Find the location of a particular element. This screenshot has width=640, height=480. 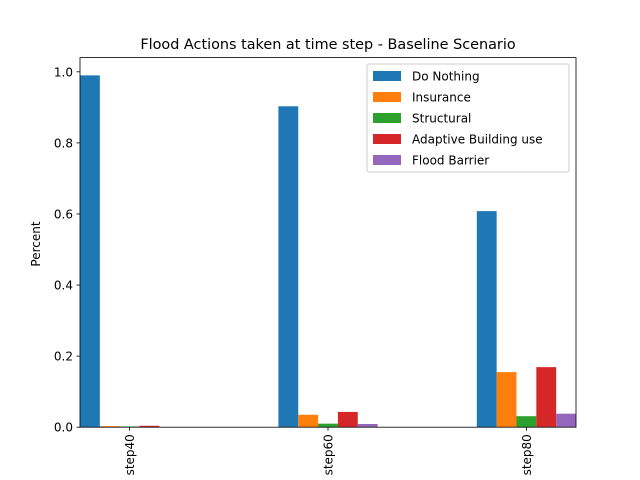

bar-structural-step80 is located at coordinates (526, 422).